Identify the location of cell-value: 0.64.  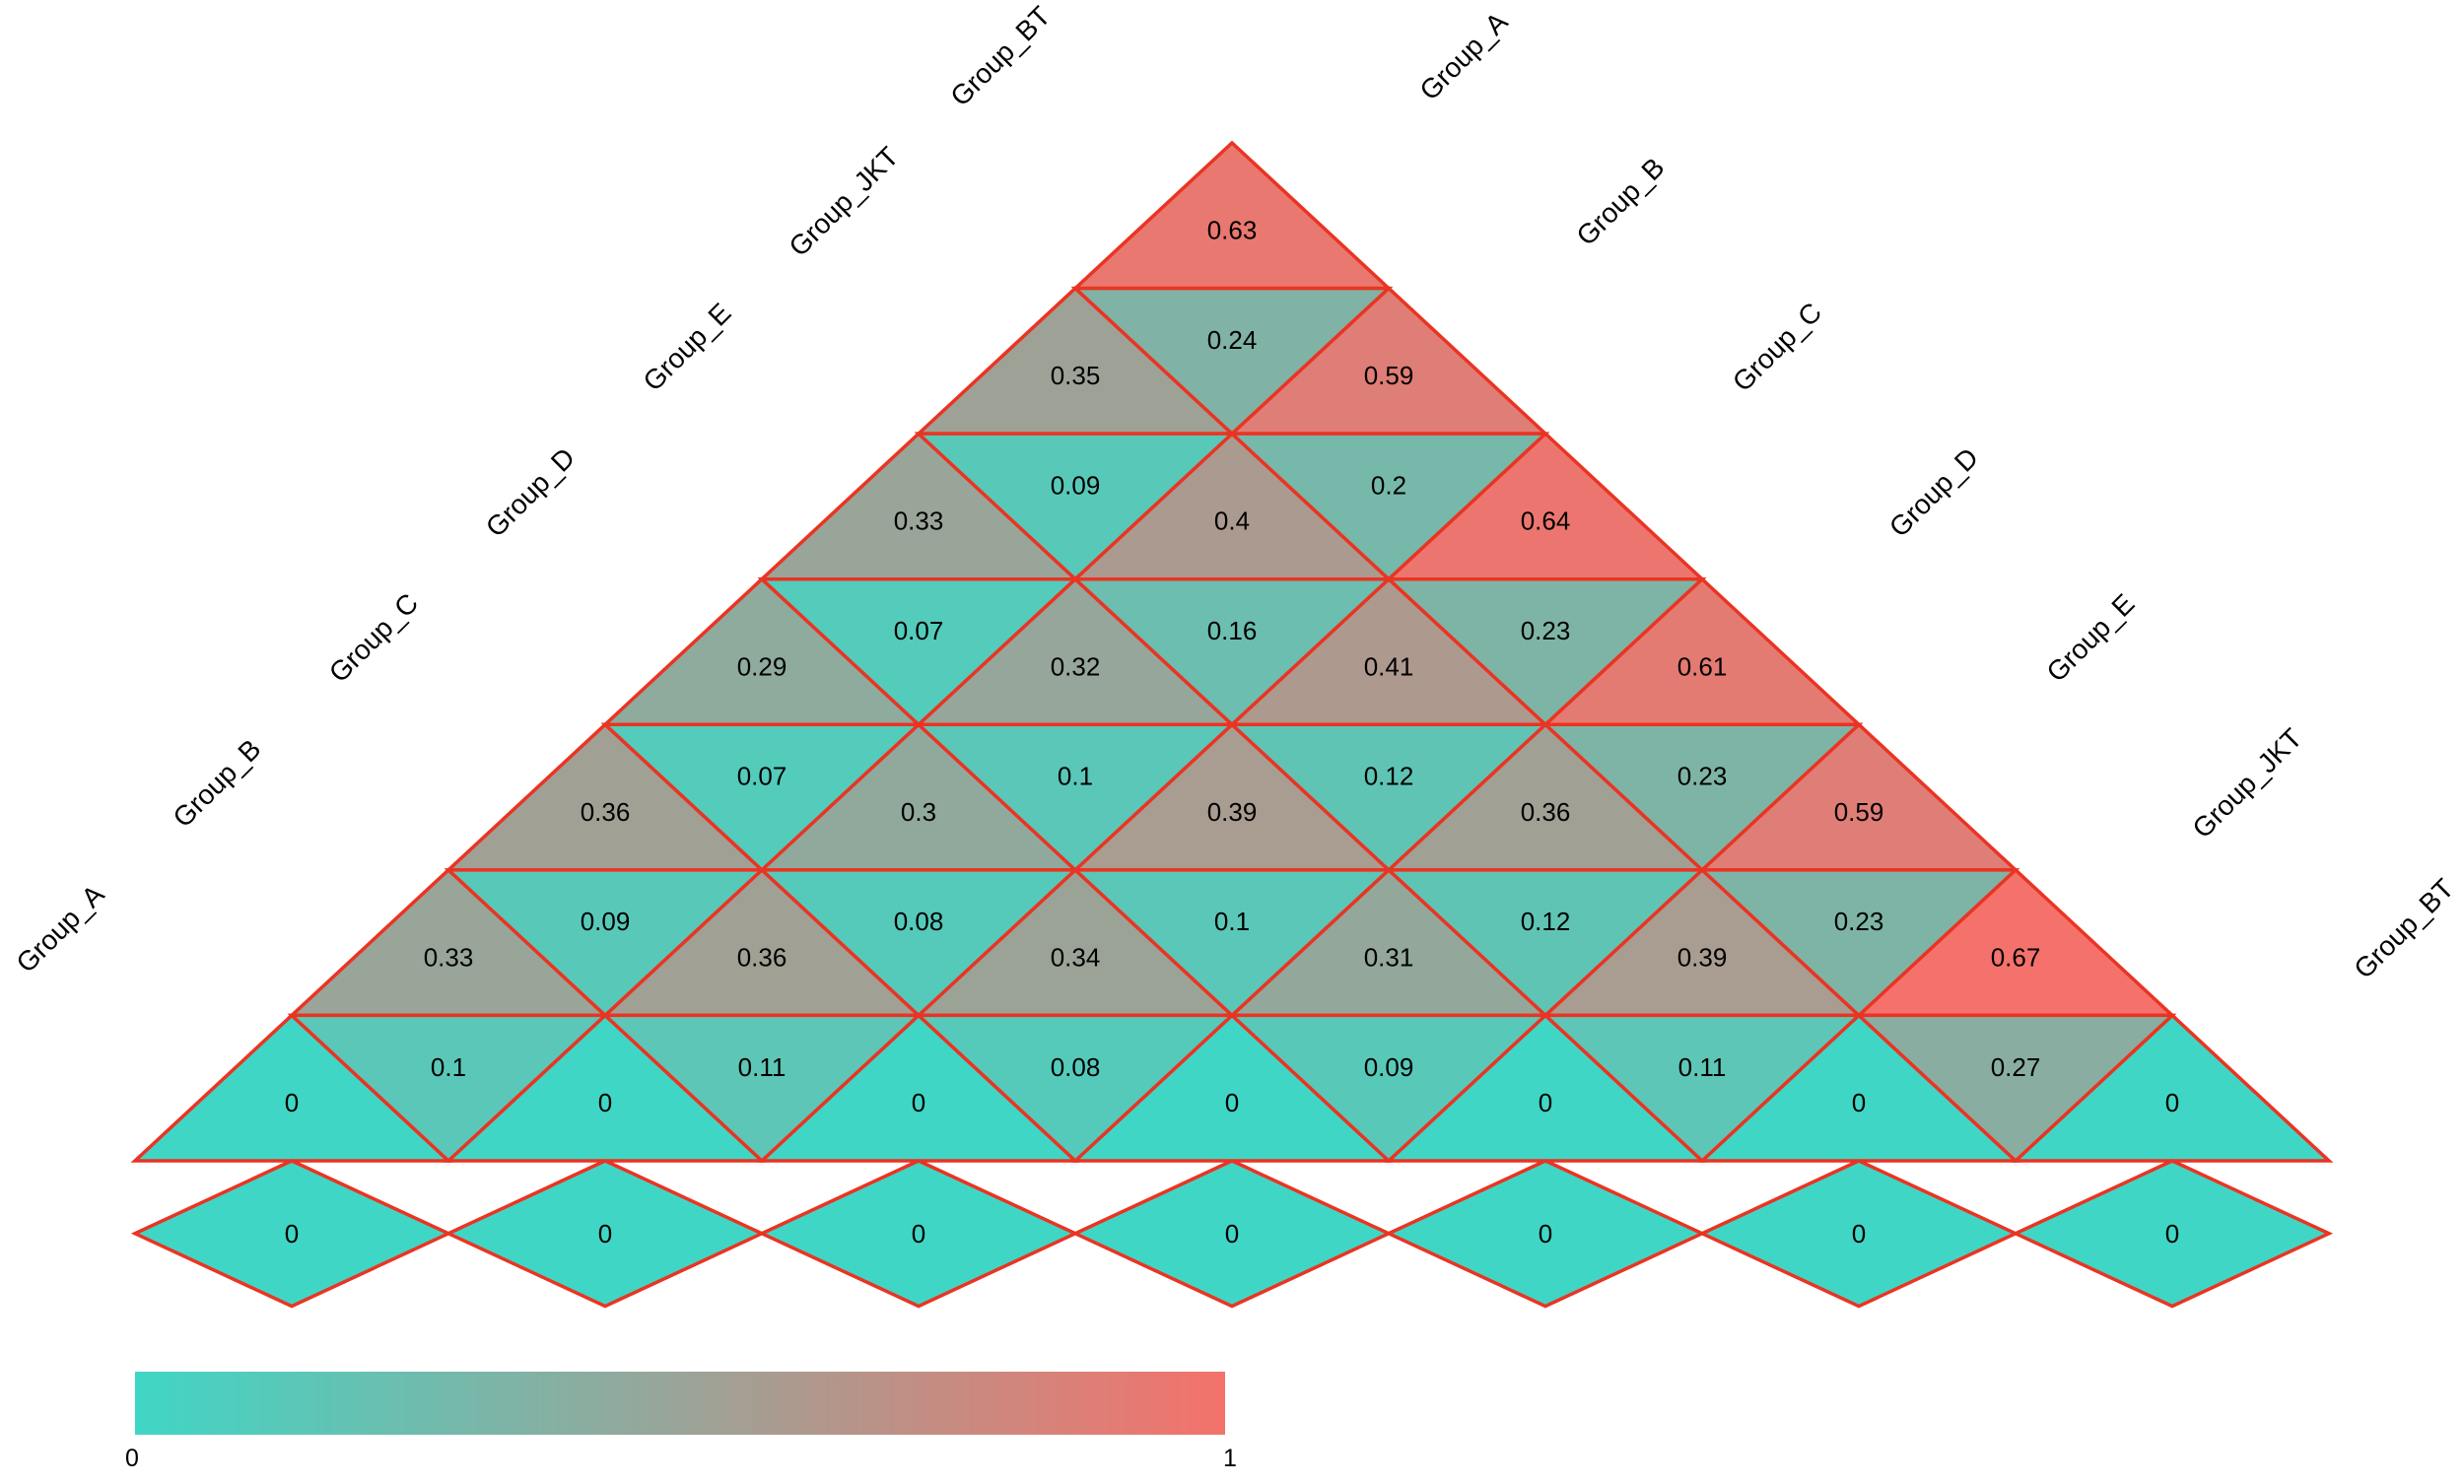
(1546, 521).